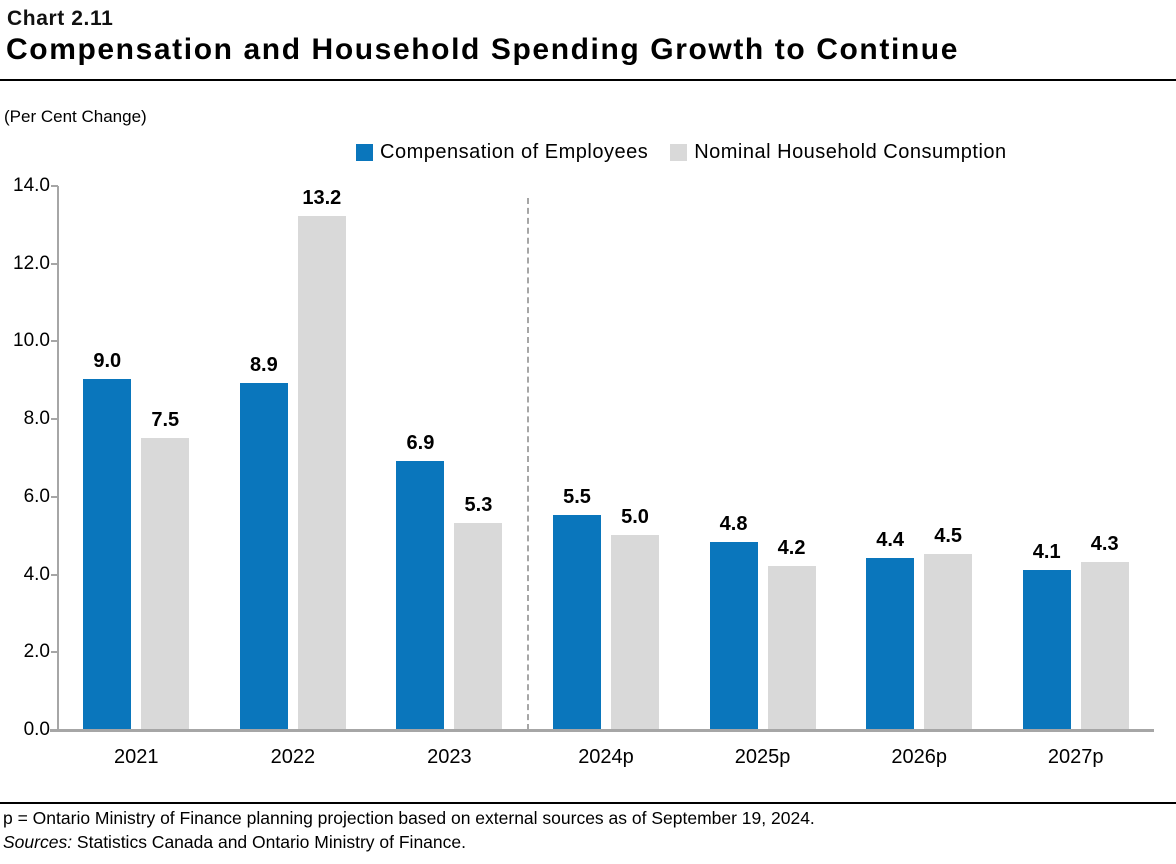 The image size is (1176, 864). Describe the element at coordinates (1104, 544) in the screenshot. I see `bar-value-label-nominal-household-consumption-2027p: 4.3` at that location.